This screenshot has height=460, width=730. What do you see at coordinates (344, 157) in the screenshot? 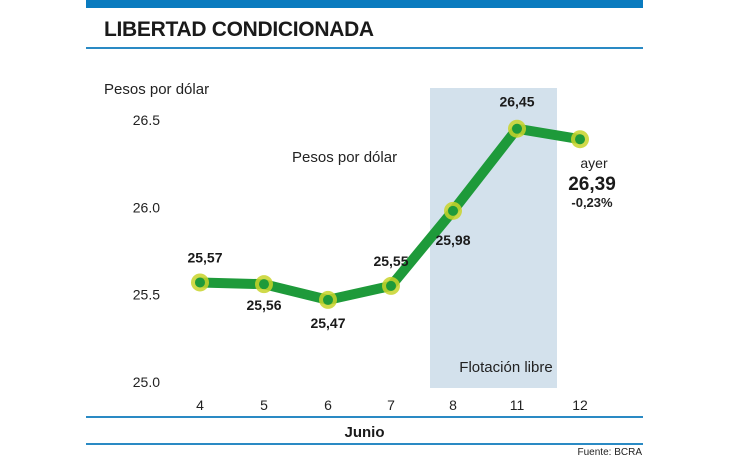
I see `series-label: Pesos por dólar` at bounding box center [344, 157].